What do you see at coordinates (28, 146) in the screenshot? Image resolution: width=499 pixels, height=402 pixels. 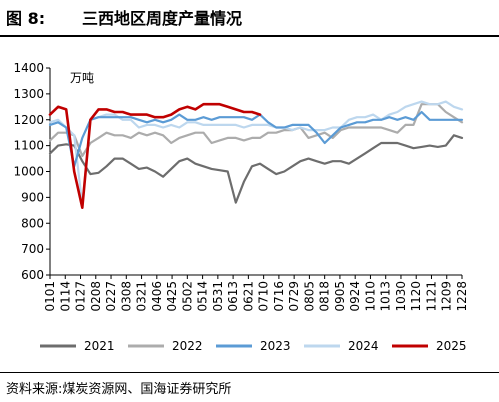 I see `y-tick-label: 1100` at bounding box center [28, 146].